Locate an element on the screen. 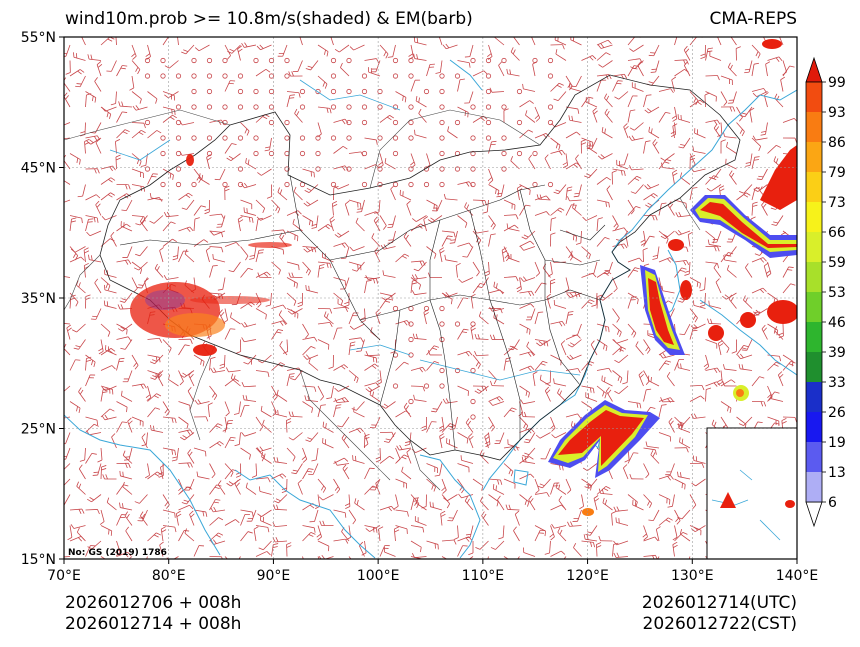 The width and height of the screenshot is (860, 647). colorbar-label: 99 is located at coordinates (837, 83).